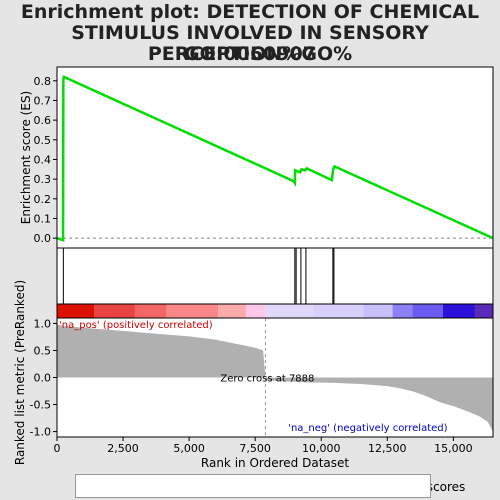  Describe the element at coordinates (43, 100) in the screenshot. I see `es-ytick-label: 0.7` at that location.